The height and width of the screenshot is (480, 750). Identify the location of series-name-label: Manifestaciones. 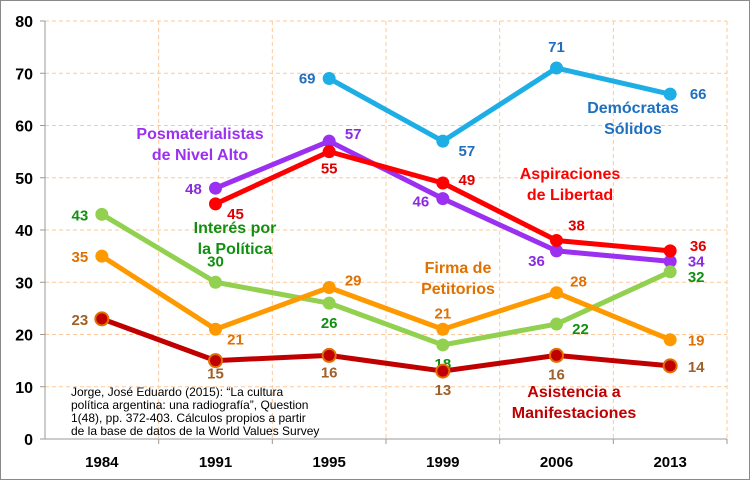
(574, 413).